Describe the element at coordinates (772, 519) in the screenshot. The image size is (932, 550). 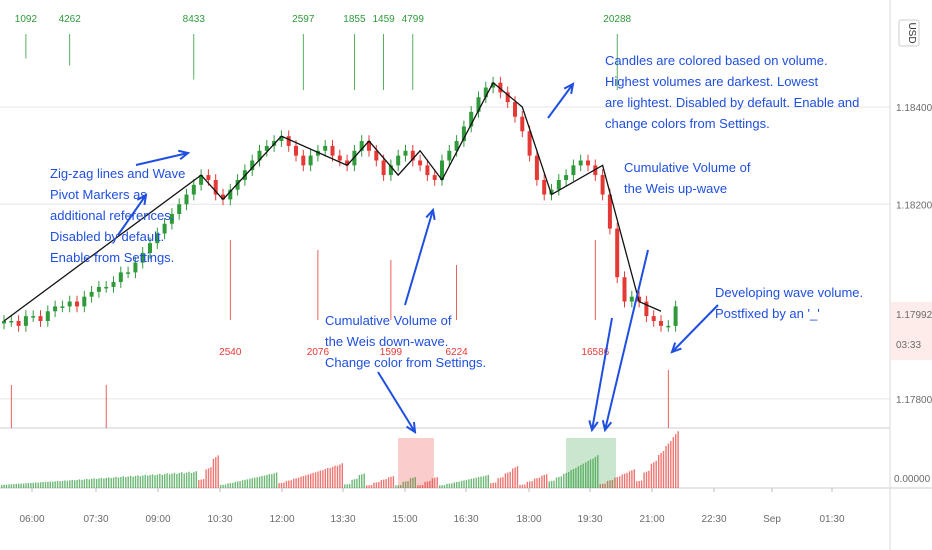
I see `x-tick-label: Sep` at that location.